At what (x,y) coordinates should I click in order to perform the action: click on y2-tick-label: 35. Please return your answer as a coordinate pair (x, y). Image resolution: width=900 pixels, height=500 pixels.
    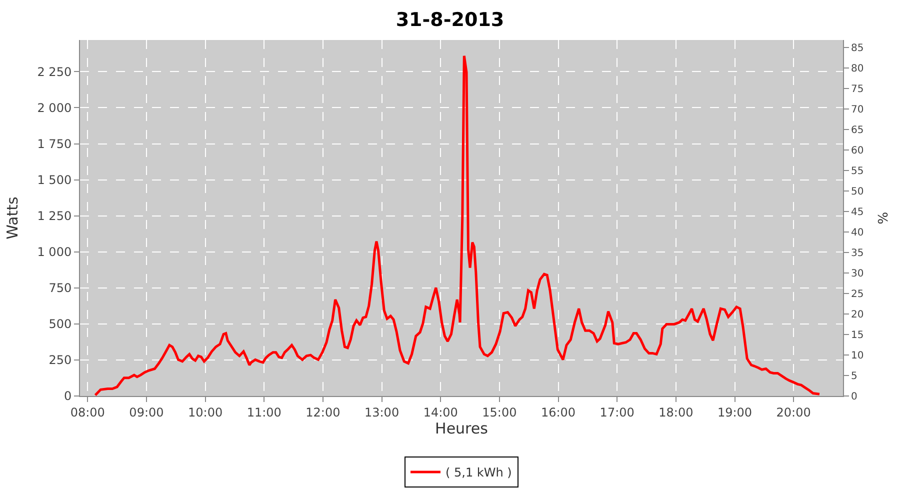
    Looking at the image, I should click on (857, 253).